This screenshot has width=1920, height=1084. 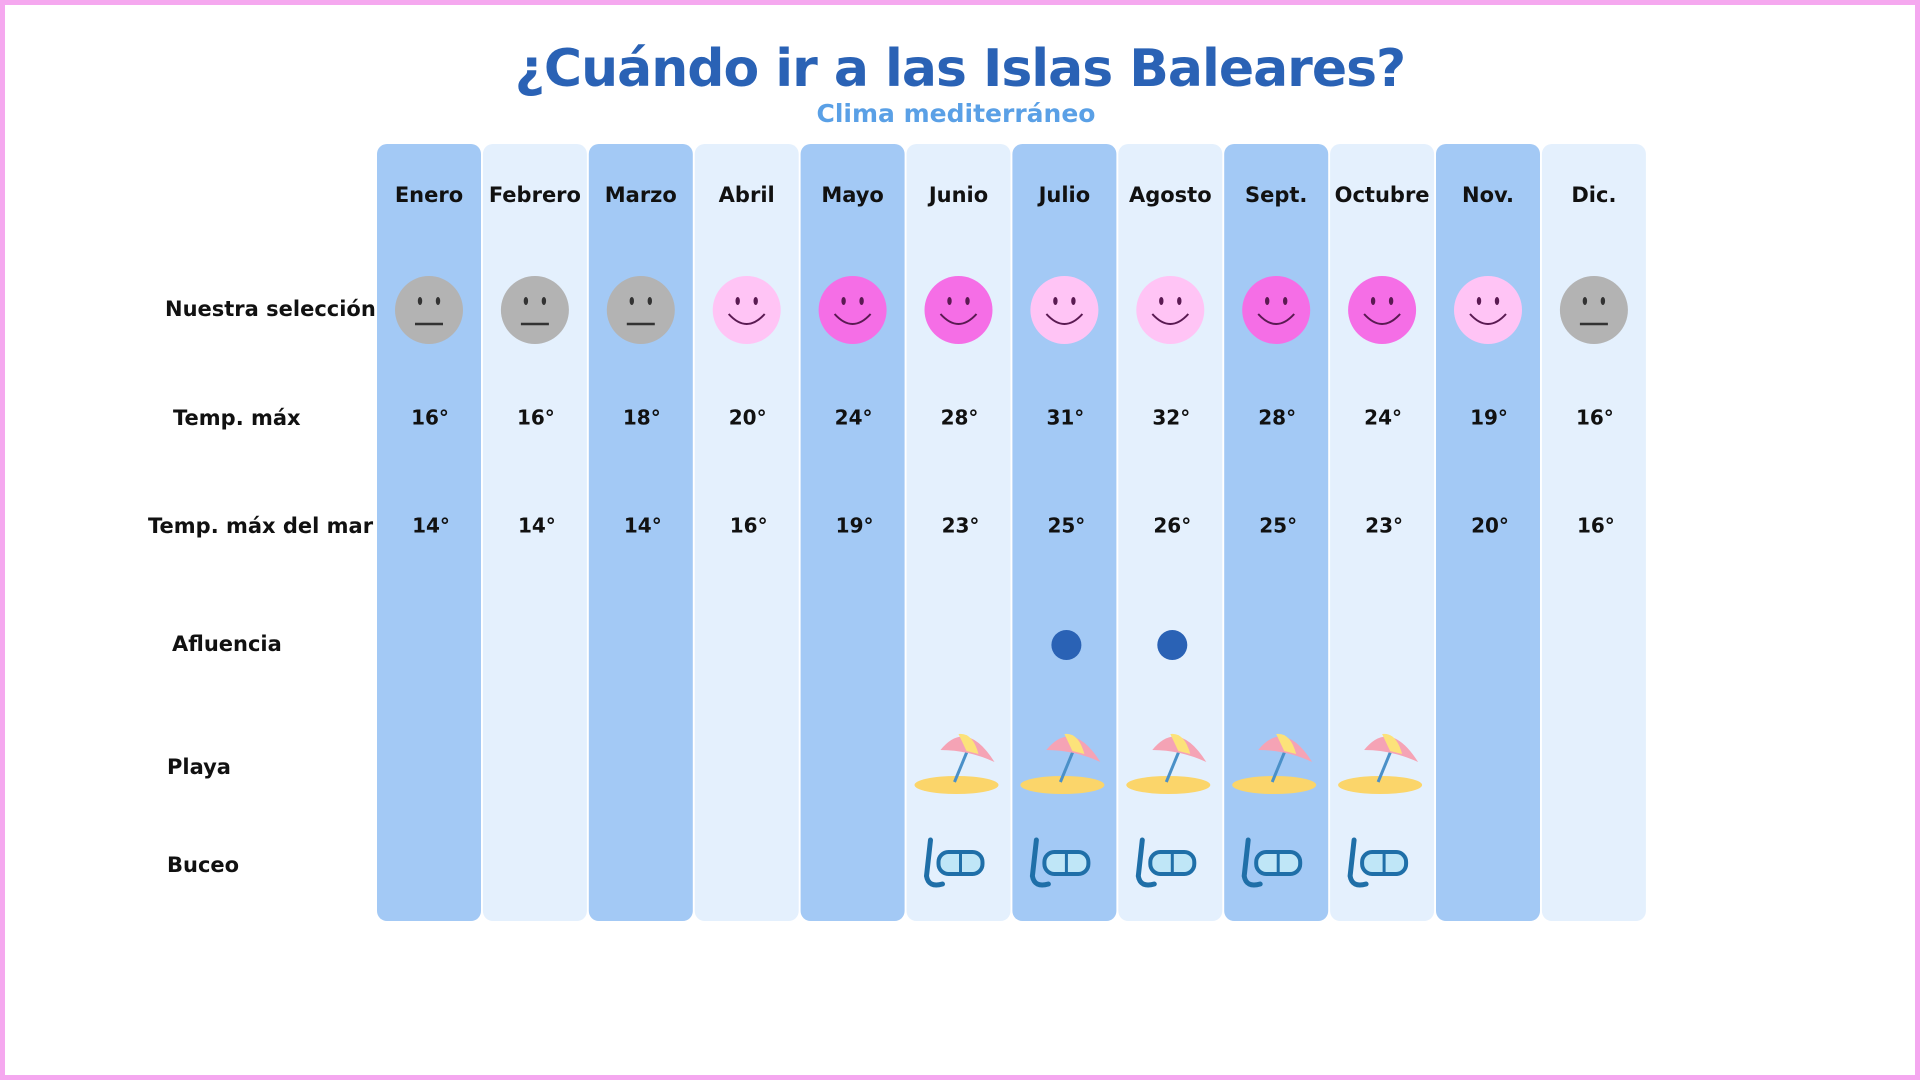 What do you see at coordinates (1065, 418) in the screenshot?
I see `temp-max: 31°` at bounding box center [1065, 418].